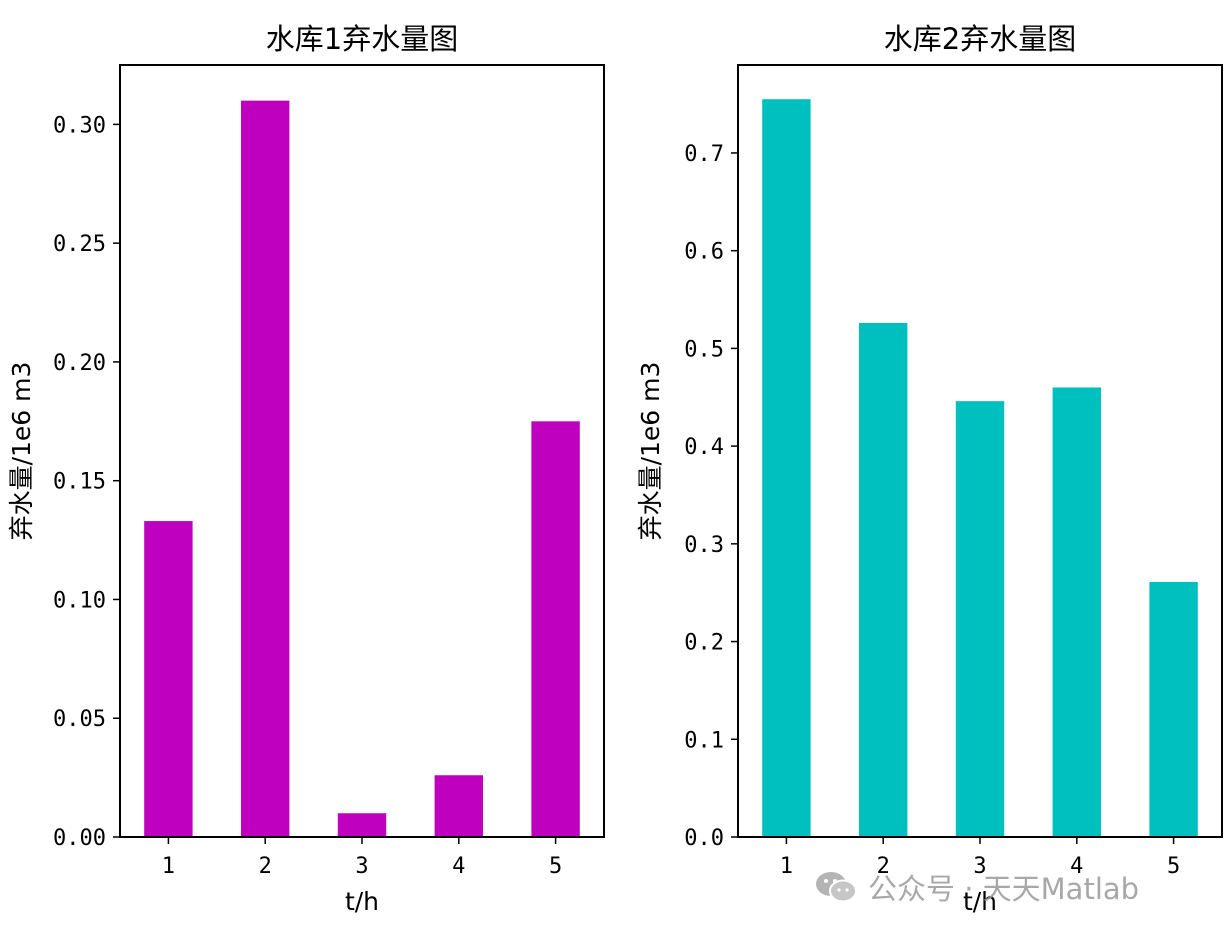 The width and height of the screenshot is (1226, 935). What do you see at coordinates (980, 39) in the screenshot?
I see `chart-title: 水库2弃水量图` at bounding box center [980, 39].